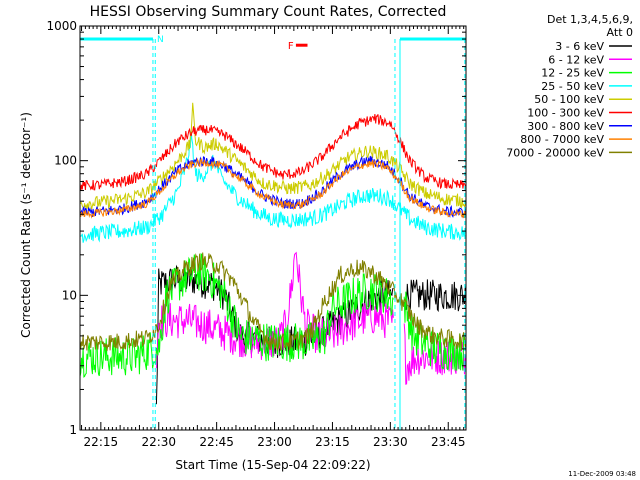 The width and height of the screenshot is (640, 480). What do you see at coordinates (65, 161) in the screenshot?
I see `y-tick-label: 100` at bounding box center [65, 161].